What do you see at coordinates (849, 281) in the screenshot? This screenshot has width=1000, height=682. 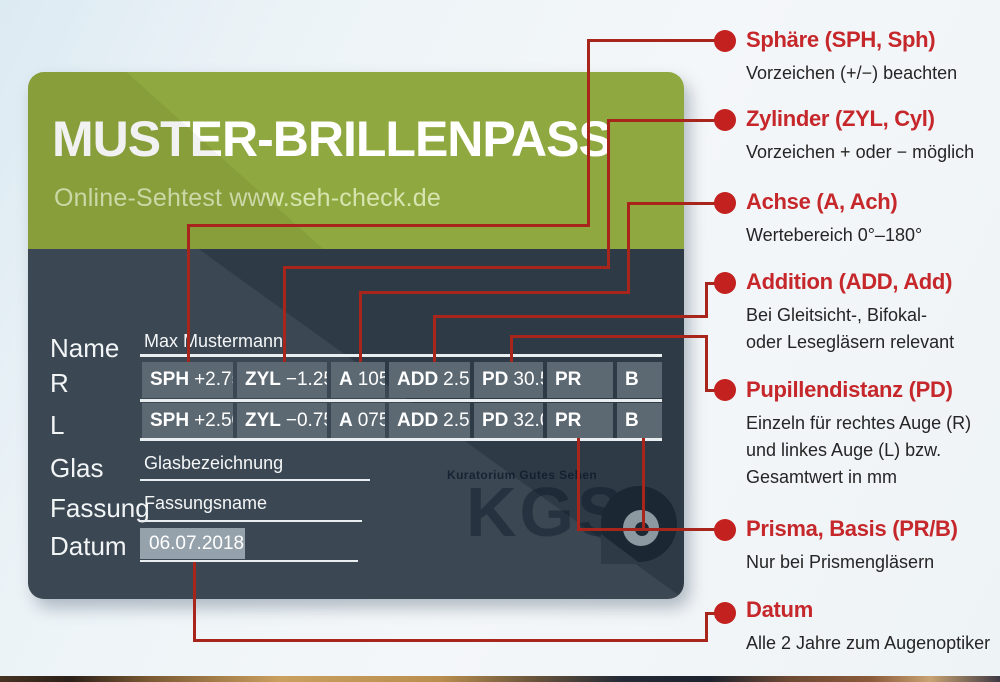 I see `annotation-title: Addition (ADD, Add)` at bounding box center [849, 281].